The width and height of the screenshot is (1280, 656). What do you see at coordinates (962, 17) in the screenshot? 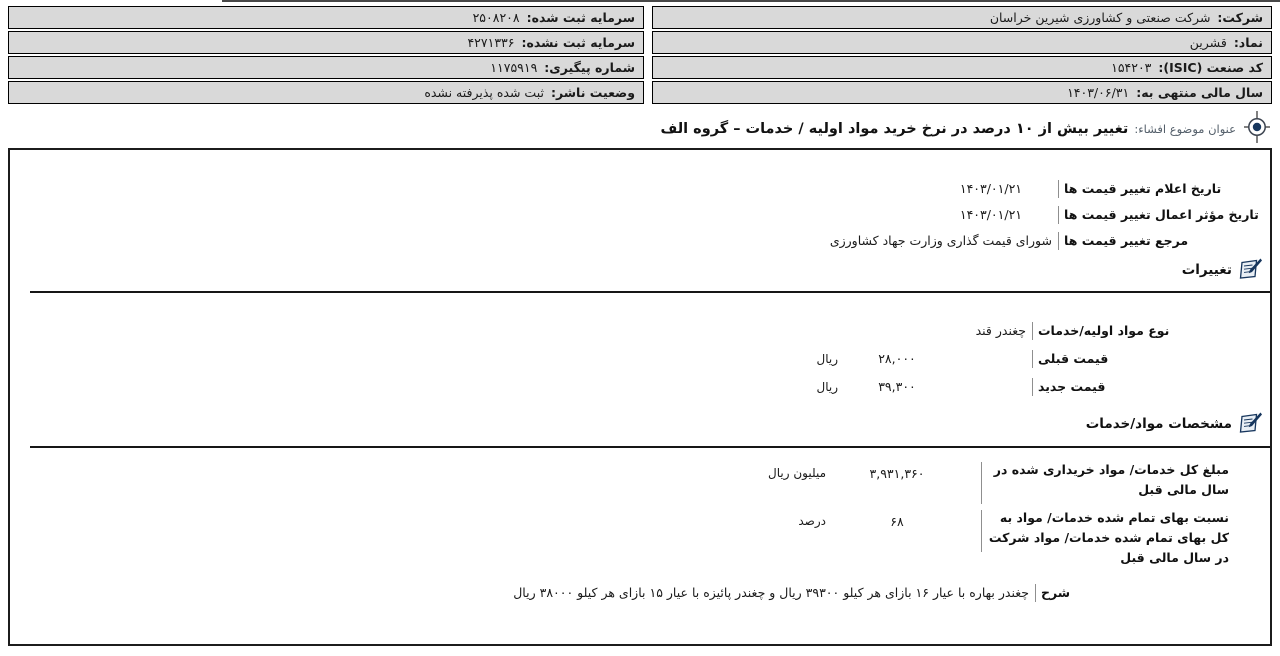
I see `company-row: شرکت: شرکت صنعتی و کشاورزی شیرین خراسان` at bounding box center [962, 17].